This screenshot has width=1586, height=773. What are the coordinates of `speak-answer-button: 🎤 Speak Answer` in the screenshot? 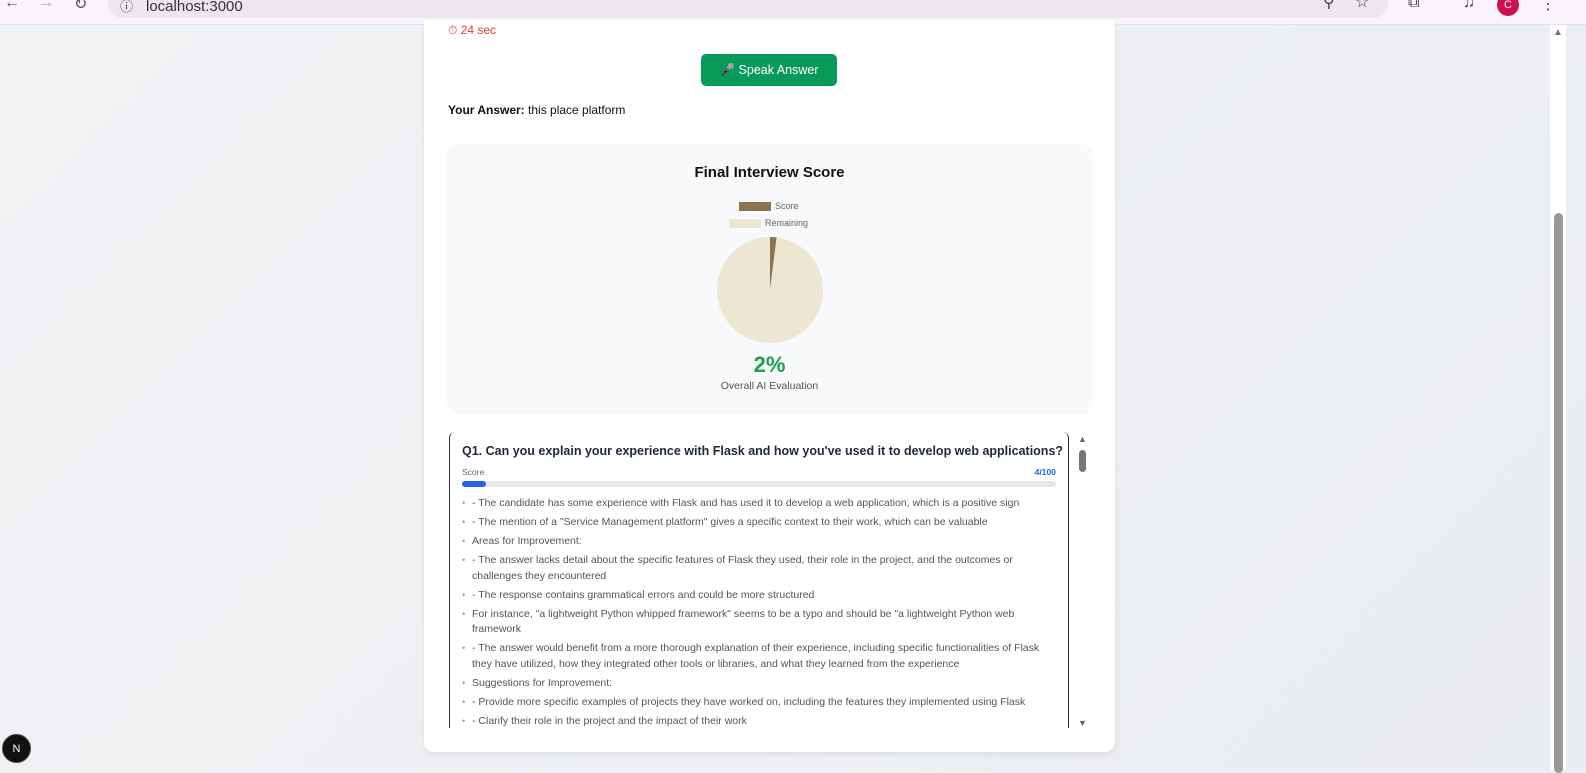 It's located at (769, 70).